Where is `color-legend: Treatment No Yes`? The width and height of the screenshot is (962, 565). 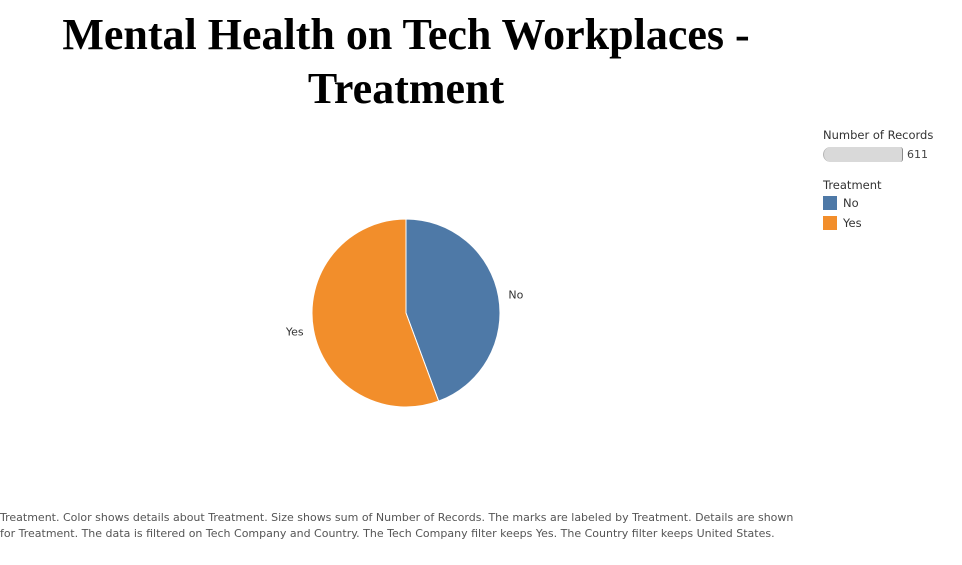 color-legend: Treatment No Yes is located at coordinates (890, 205).